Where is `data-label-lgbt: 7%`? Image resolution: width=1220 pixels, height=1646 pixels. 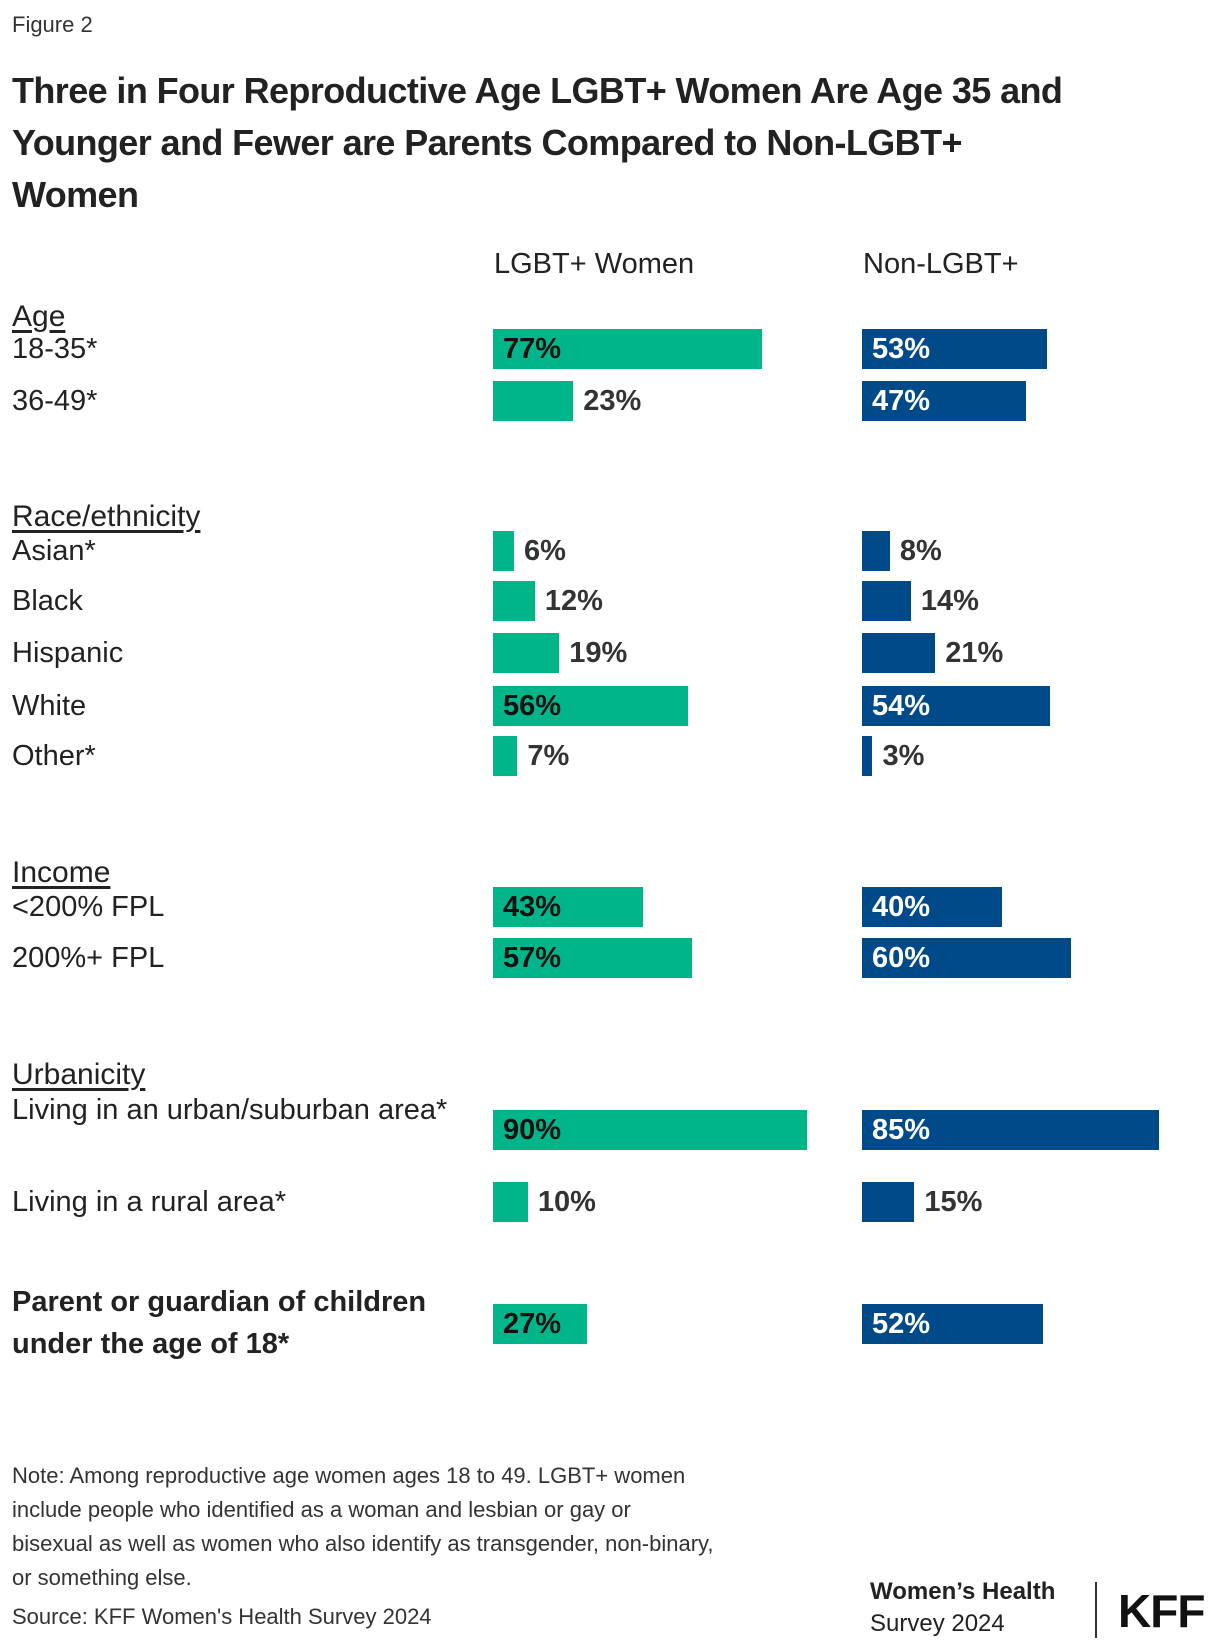
data-label-lgbt: 7% is located at coordinates (548, 756).